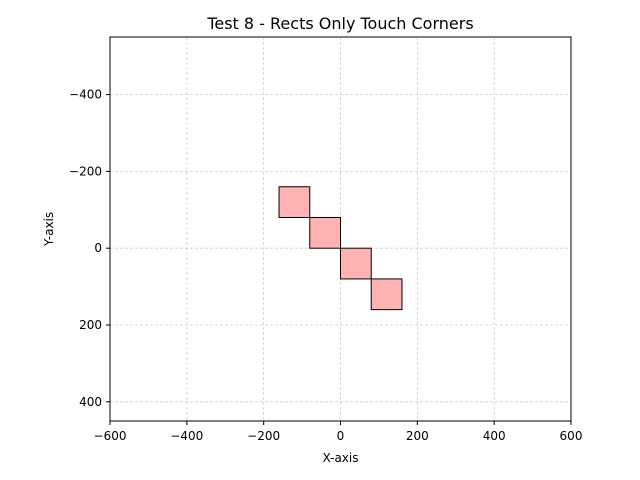 The height and width of the screenshot is (480, 640). I want to click on y-tick-label: 400, so click(90, 402).